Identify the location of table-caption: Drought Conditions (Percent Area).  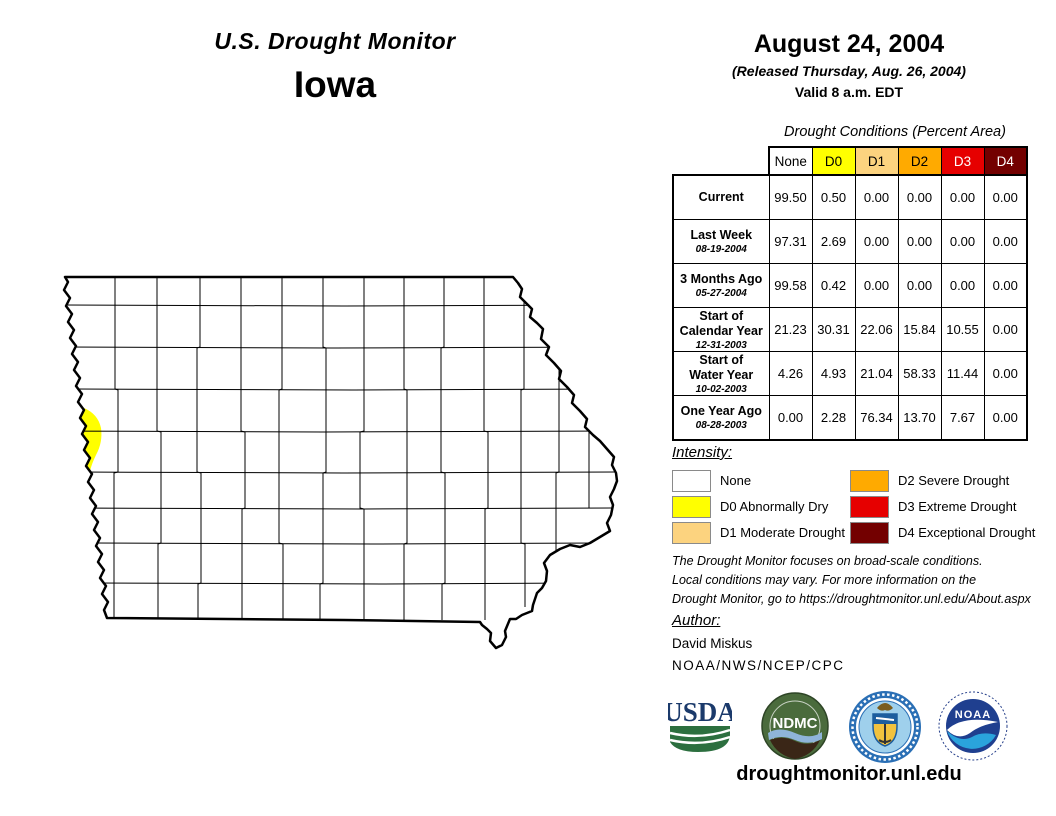
(895, 132).